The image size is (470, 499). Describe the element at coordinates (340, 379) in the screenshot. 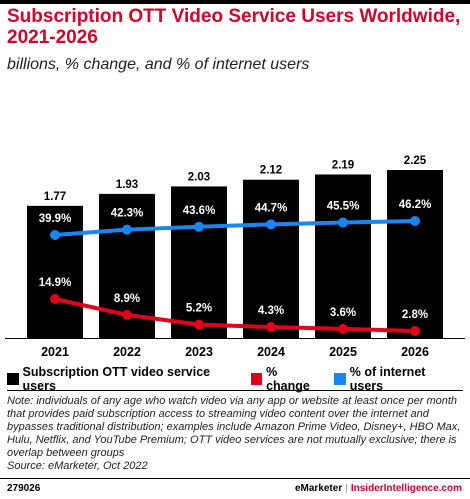

I see `legend-swatch-pct-internet` at that location.